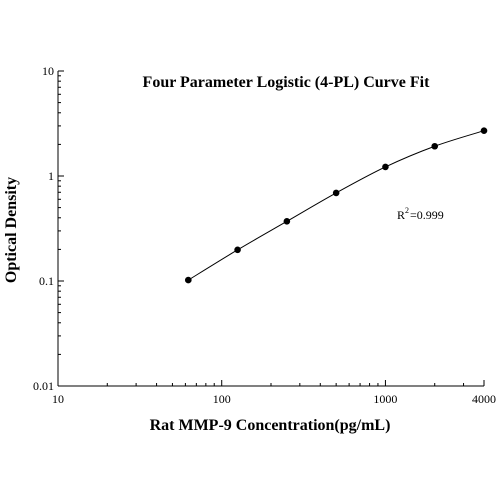  I want to click on y-axis-label: Optical Density, so click(11, 230).